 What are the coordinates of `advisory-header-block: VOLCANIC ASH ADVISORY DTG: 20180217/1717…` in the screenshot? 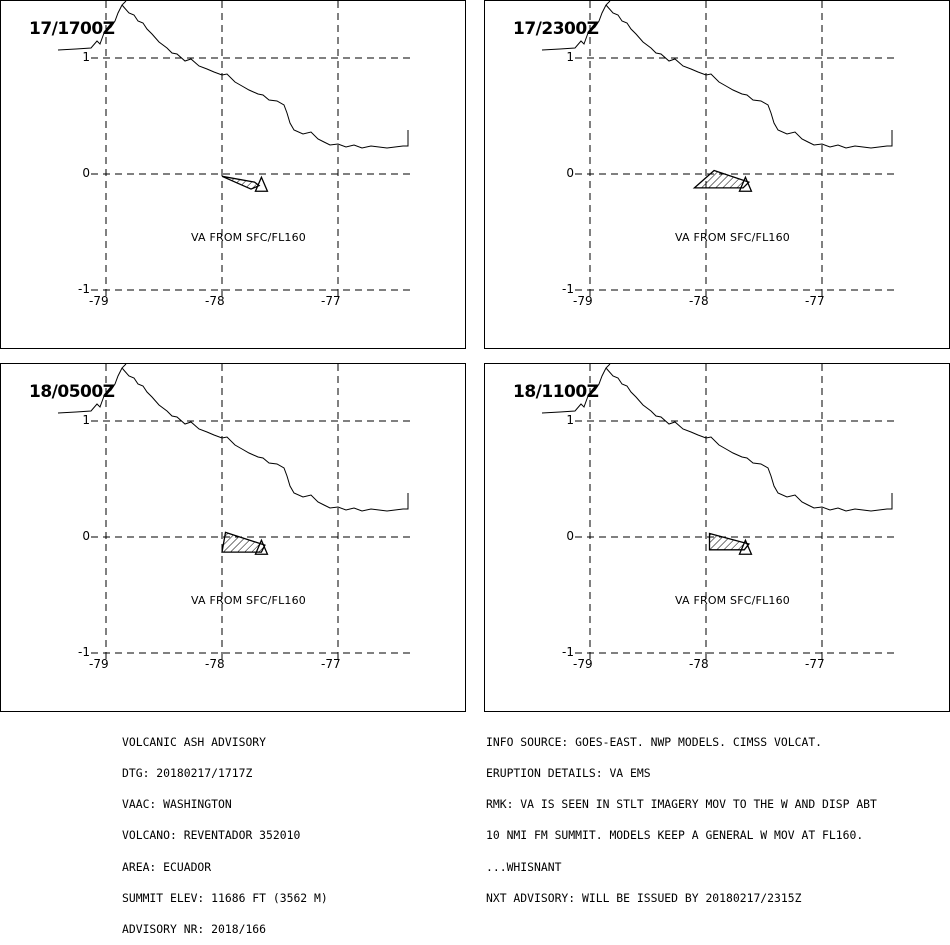 It's located at (225, 830).